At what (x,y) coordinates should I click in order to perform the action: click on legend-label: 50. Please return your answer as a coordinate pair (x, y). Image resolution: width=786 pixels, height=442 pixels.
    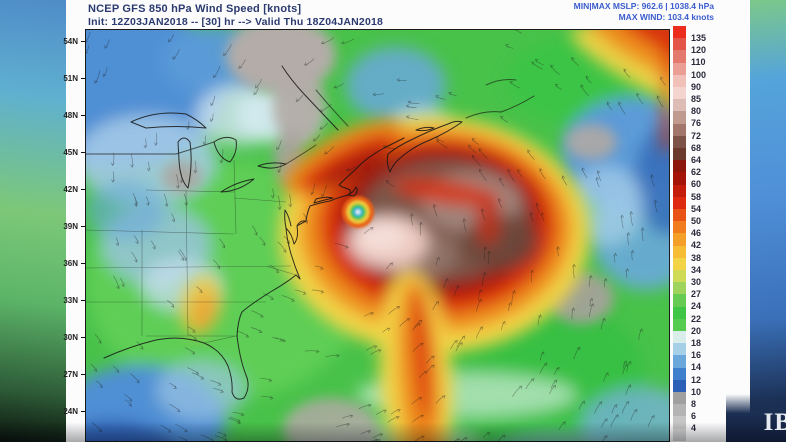
    Looking at the image, I should click on (696, 221).